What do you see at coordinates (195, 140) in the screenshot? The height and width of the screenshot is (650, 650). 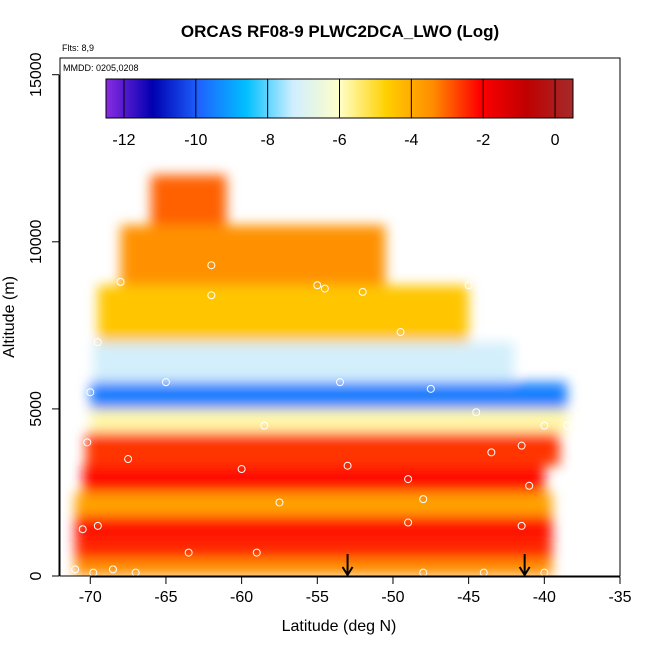 I see `colorbar-tick-label: -10` at bounding box center [195, 140].